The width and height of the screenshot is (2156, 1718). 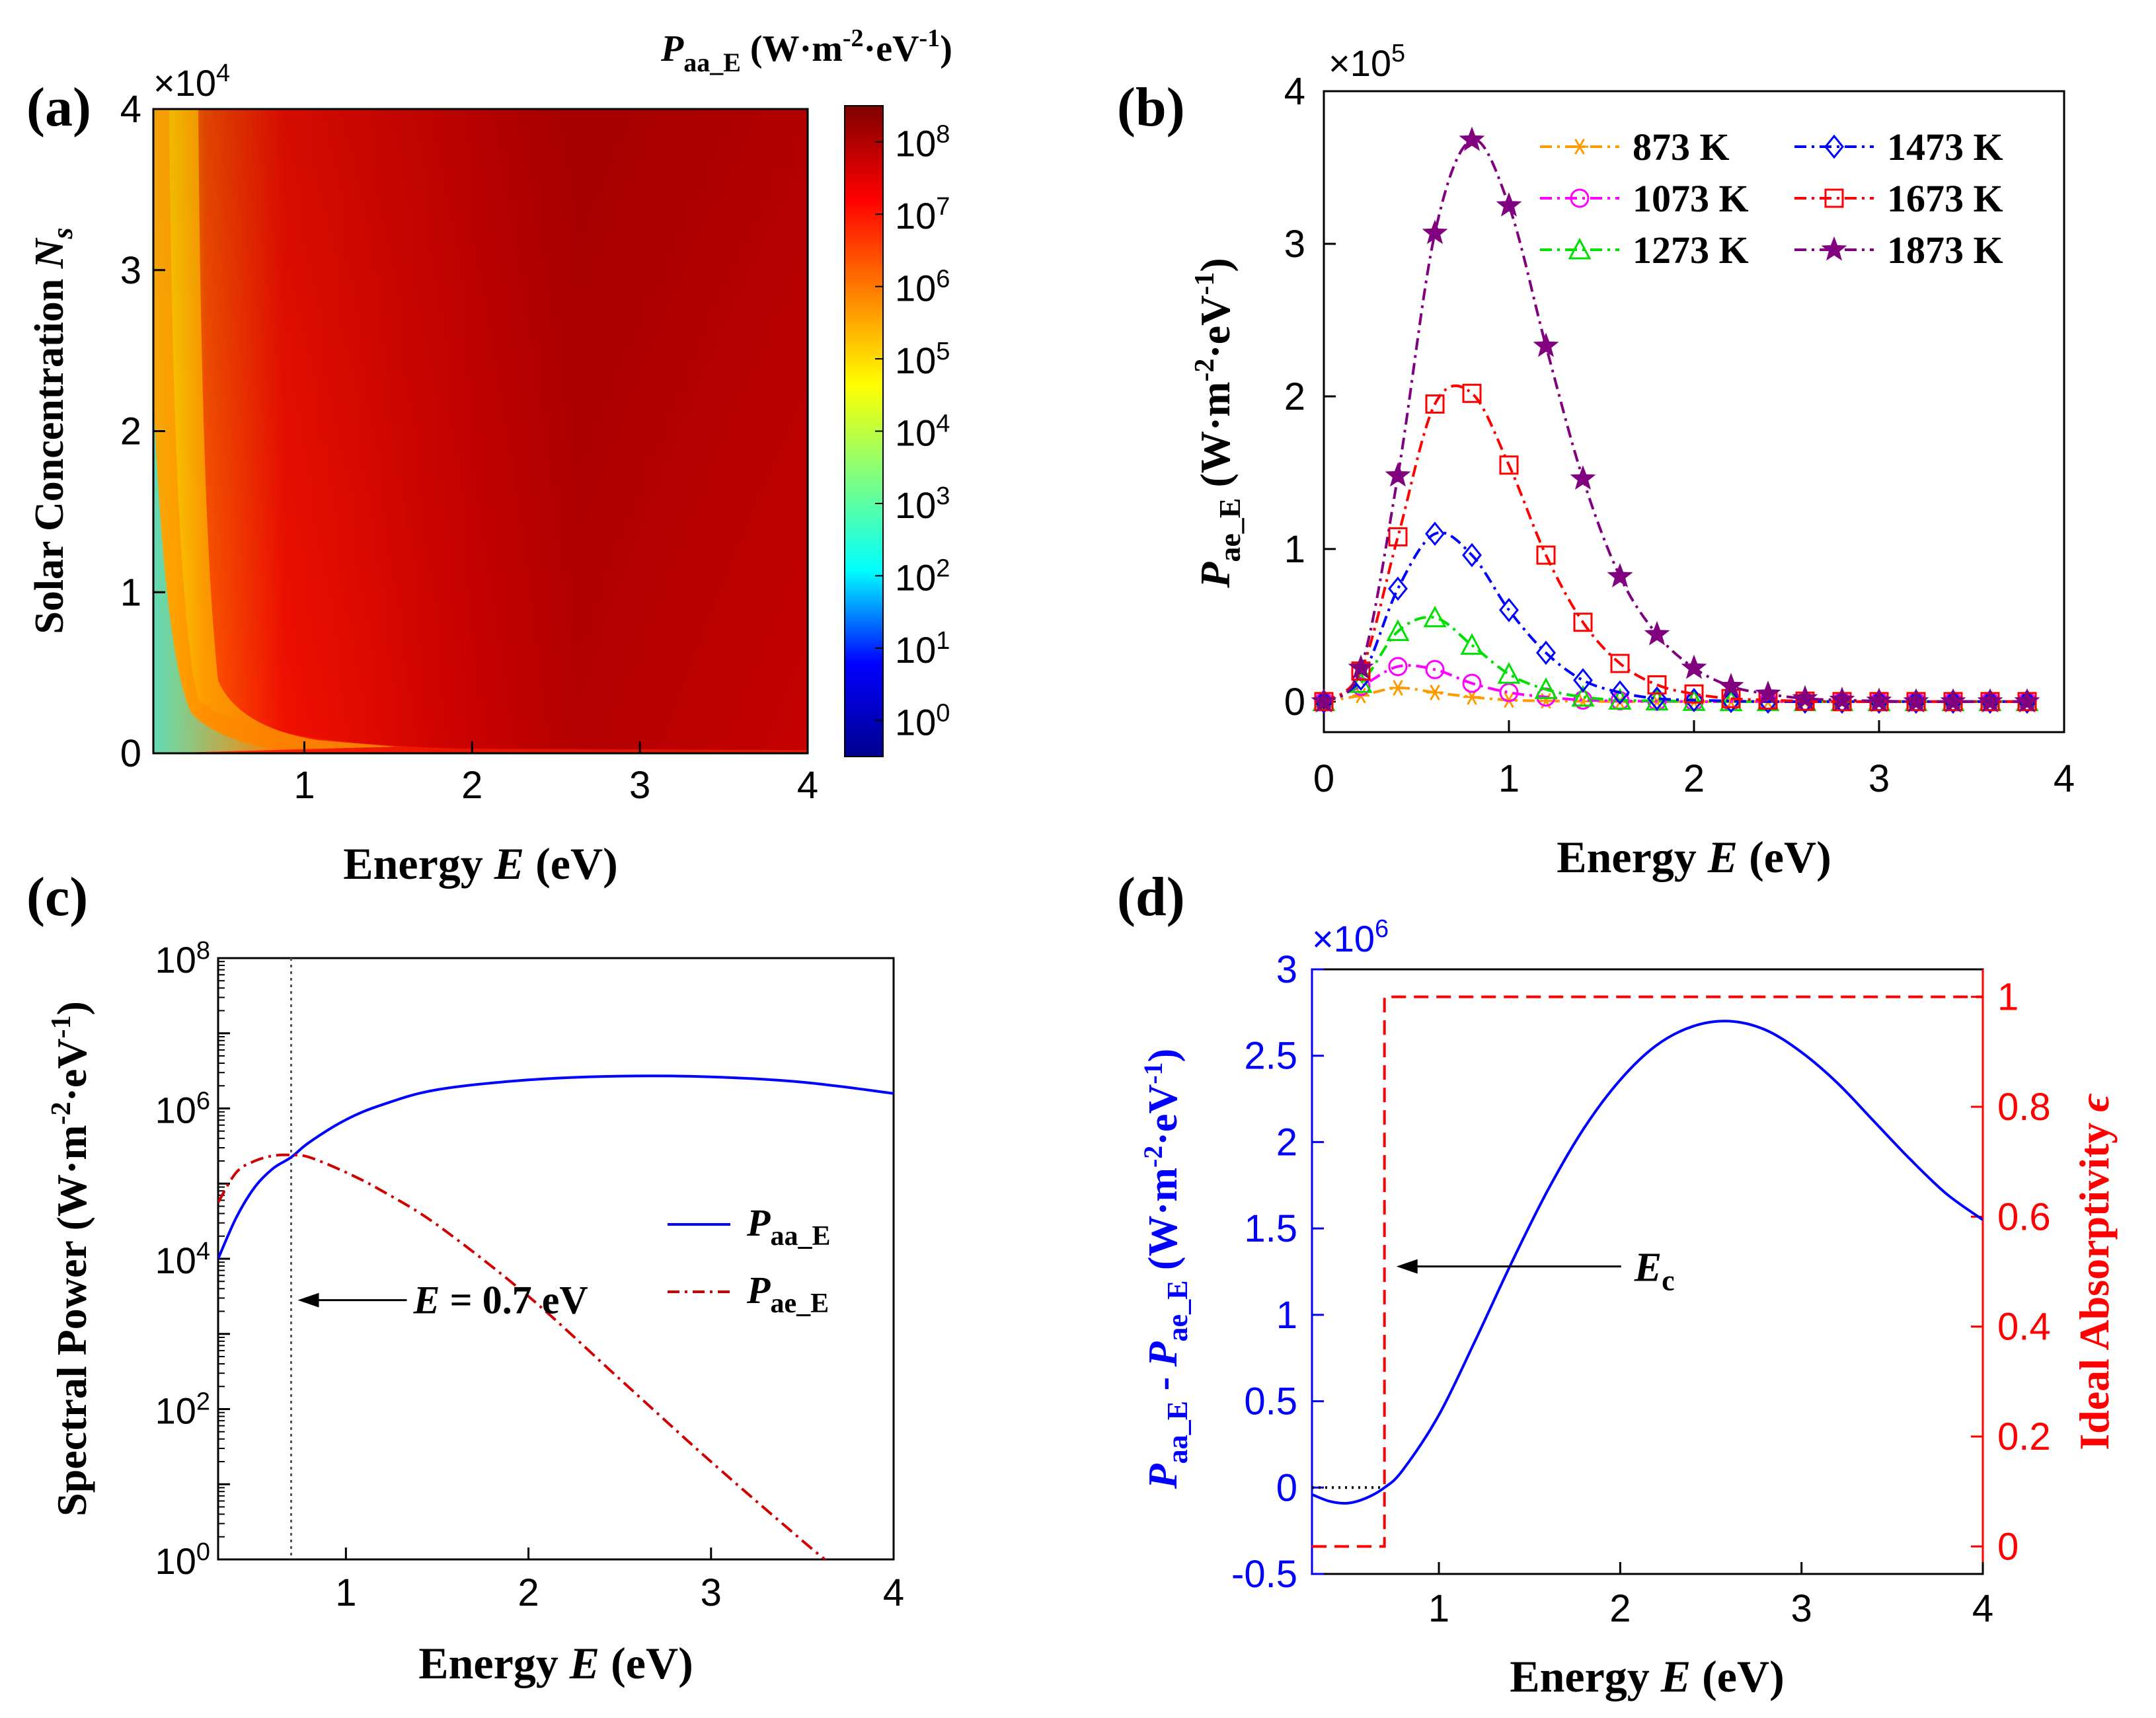 What do you see at coordinates (922, 432) in the screenshot?
I see `colorbar-tick-label: 10⁴` at bounding box center [922, 432].